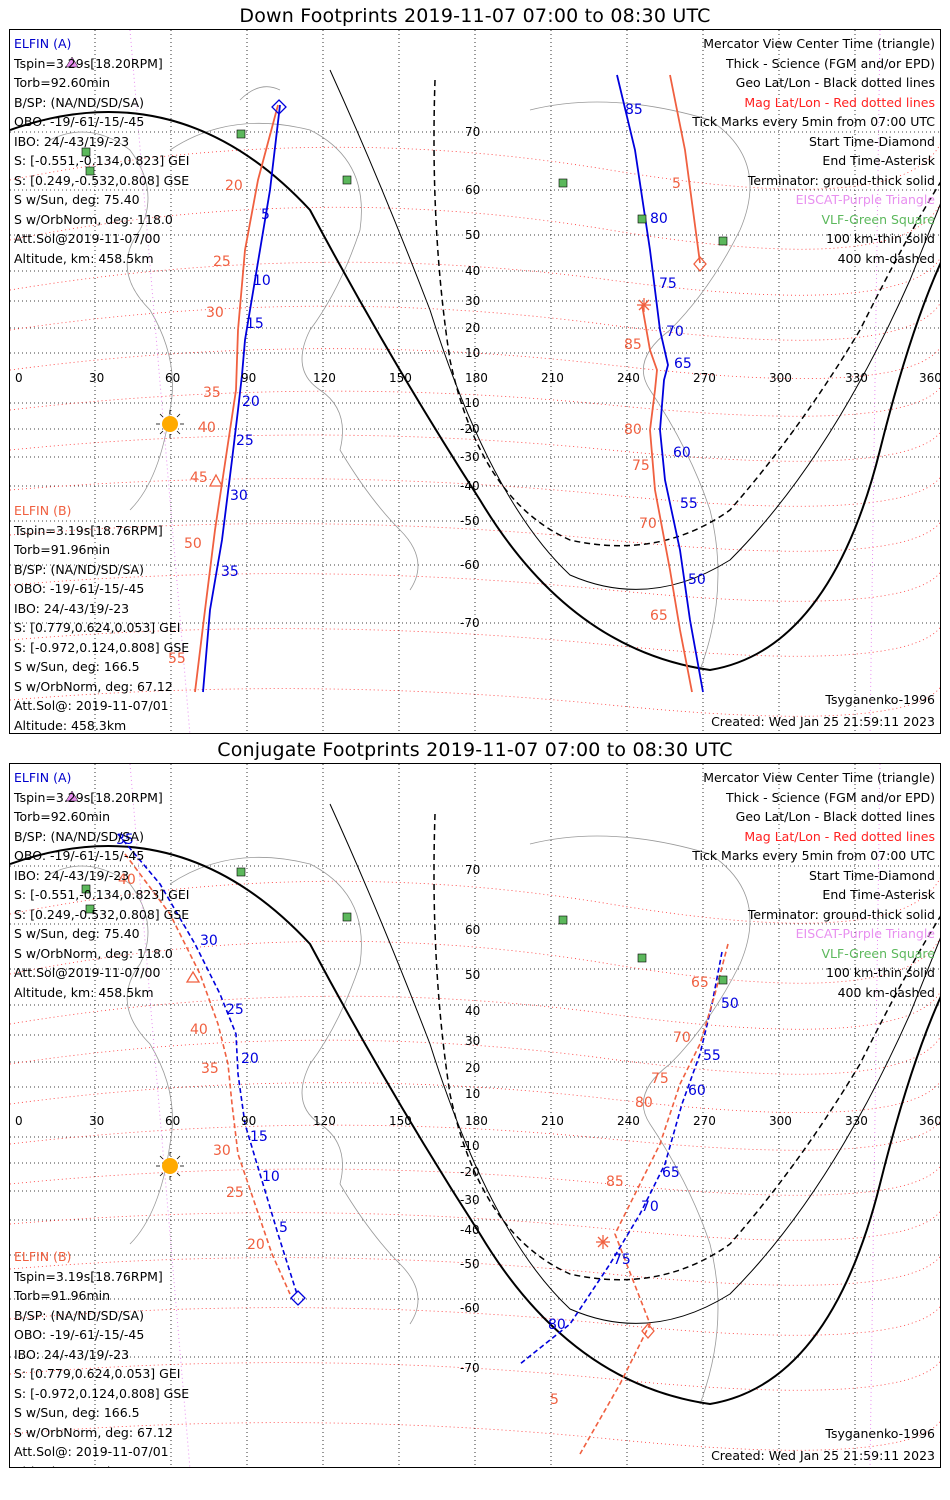 The height and width of the screenshot is (1500, 950). Describe the element at coordinates (102, 180) in the screenshot. I see `elfin-a-s-gse: S: [0.249,-0.532,0.808] GSE` at that location.